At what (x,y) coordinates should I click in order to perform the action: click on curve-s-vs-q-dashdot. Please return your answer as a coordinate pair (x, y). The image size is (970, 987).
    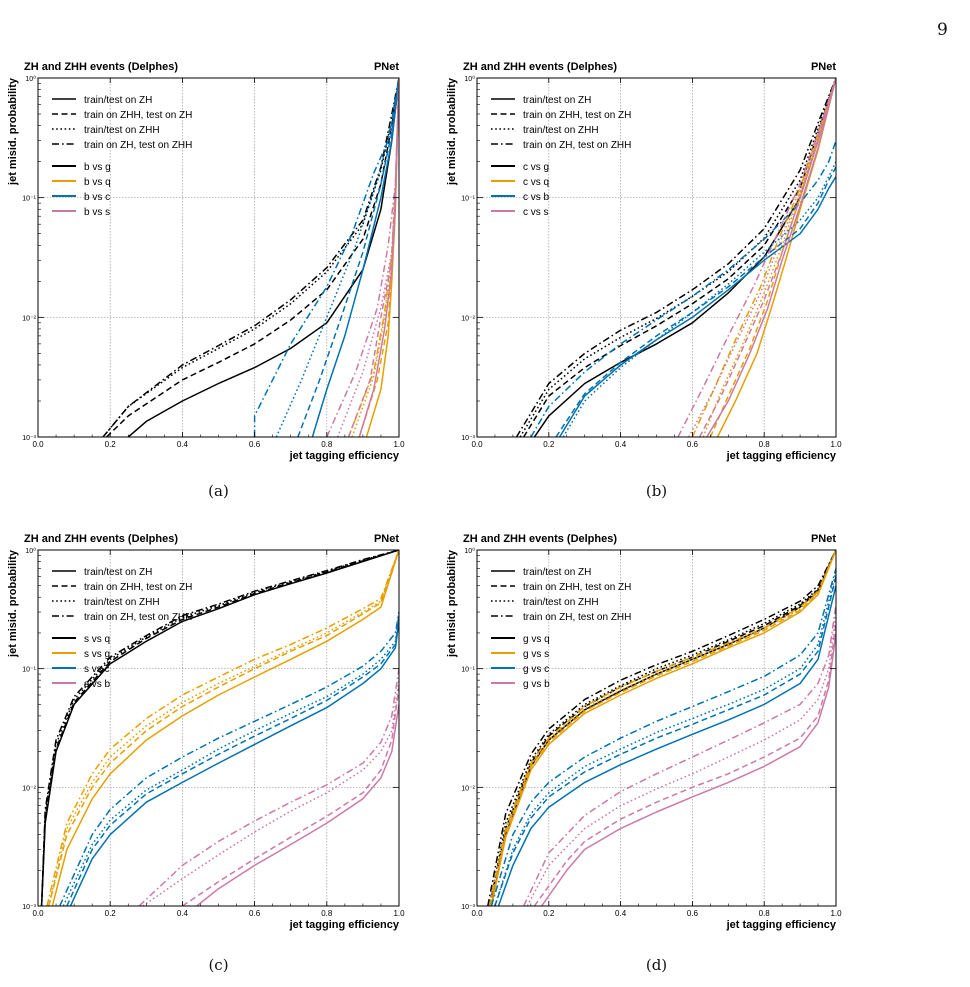
    Looking at the image, I should click on (219, 728).